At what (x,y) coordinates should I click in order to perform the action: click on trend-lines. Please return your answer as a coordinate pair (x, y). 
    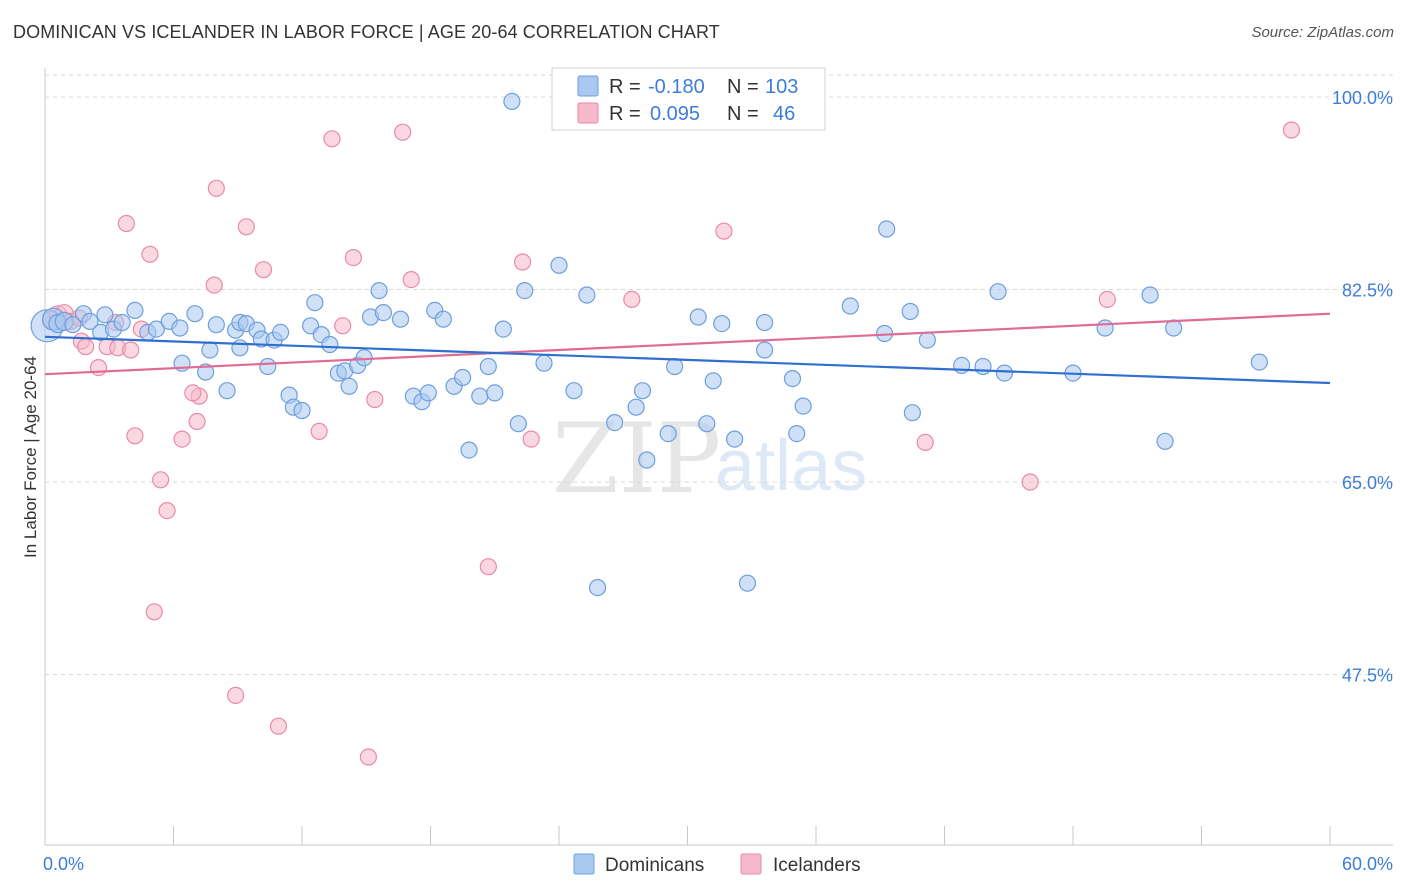
    Looking at the image, I should click on (687, 348).